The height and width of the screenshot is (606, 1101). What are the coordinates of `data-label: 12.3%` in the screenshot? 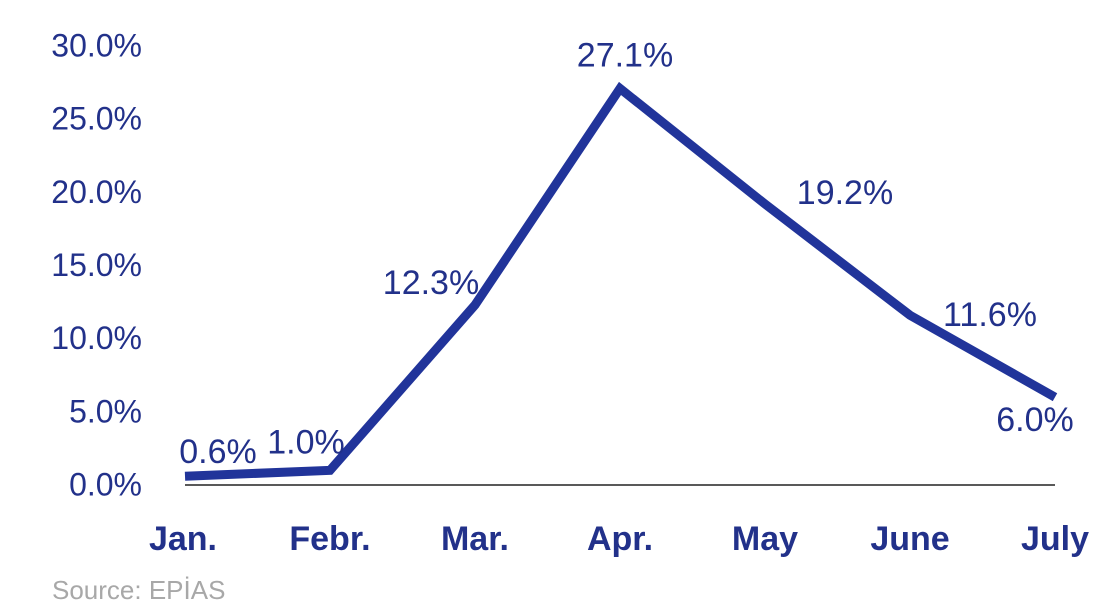 It's located at (431, 283).